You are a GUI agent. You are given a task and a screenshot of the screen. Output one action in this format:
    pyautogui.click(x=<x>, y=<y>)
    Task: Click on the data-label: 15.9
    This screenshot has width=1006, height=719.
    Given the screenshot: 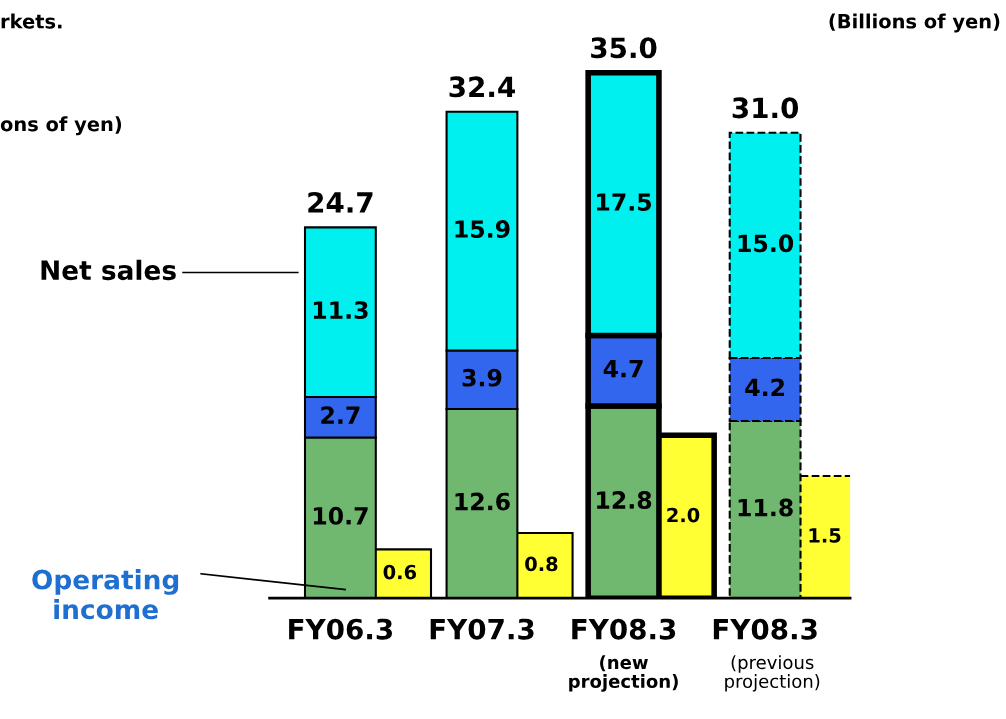 What is the action you would take?
    pyautogui.click(x=482, y=229)
    